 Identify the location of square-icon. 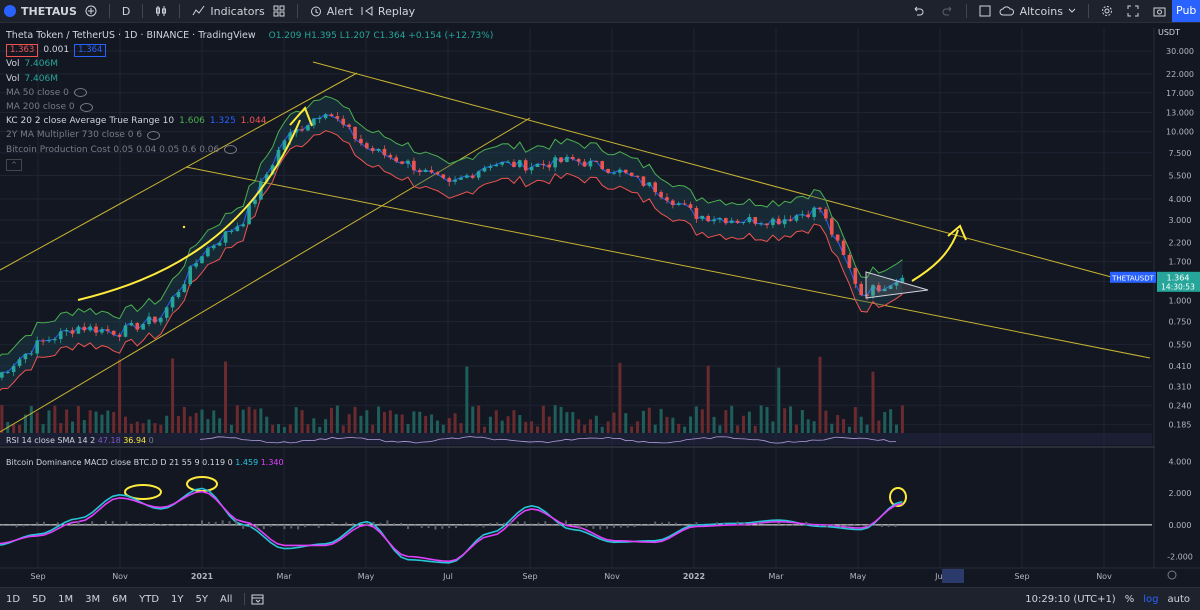
(985, 11).